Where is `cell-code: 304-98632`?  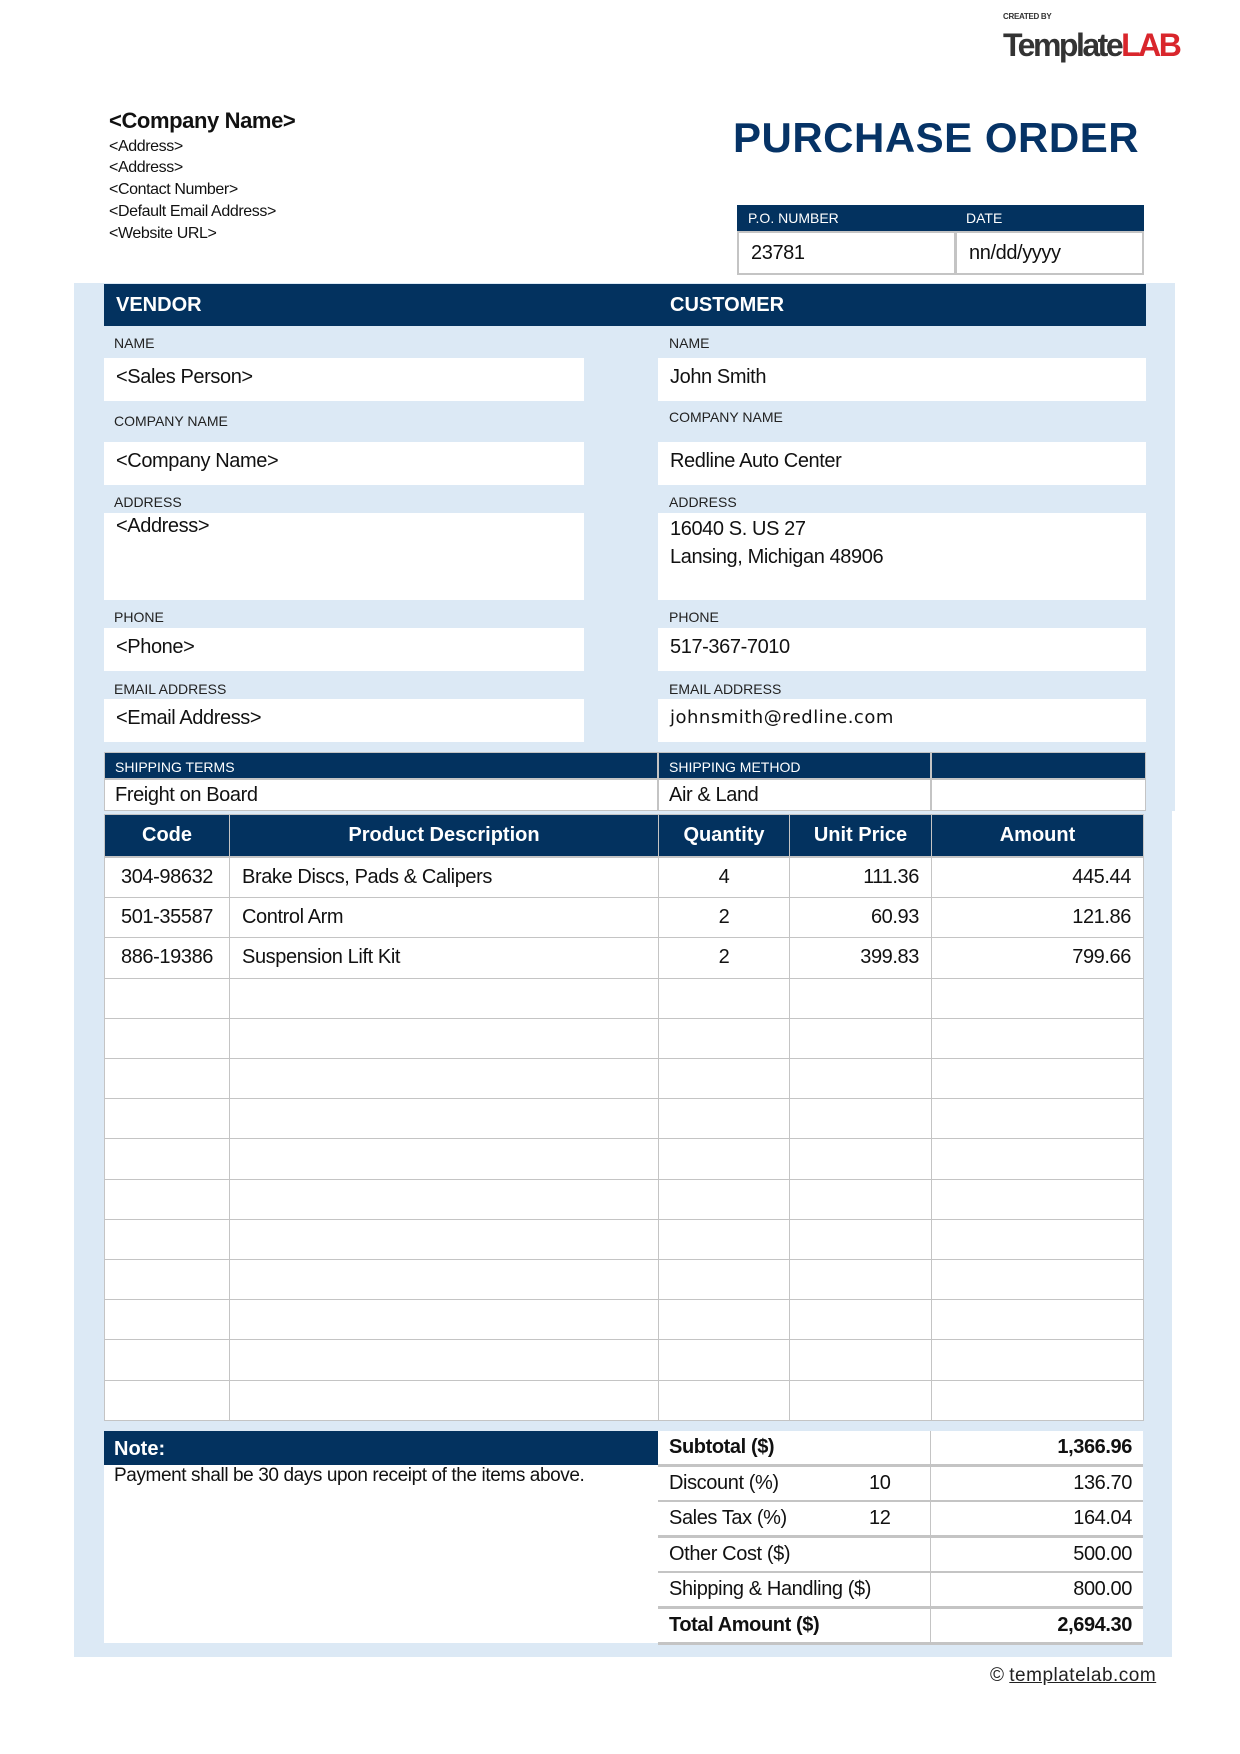 cell-code: 304-98632 is located at coordinates (167, 878).